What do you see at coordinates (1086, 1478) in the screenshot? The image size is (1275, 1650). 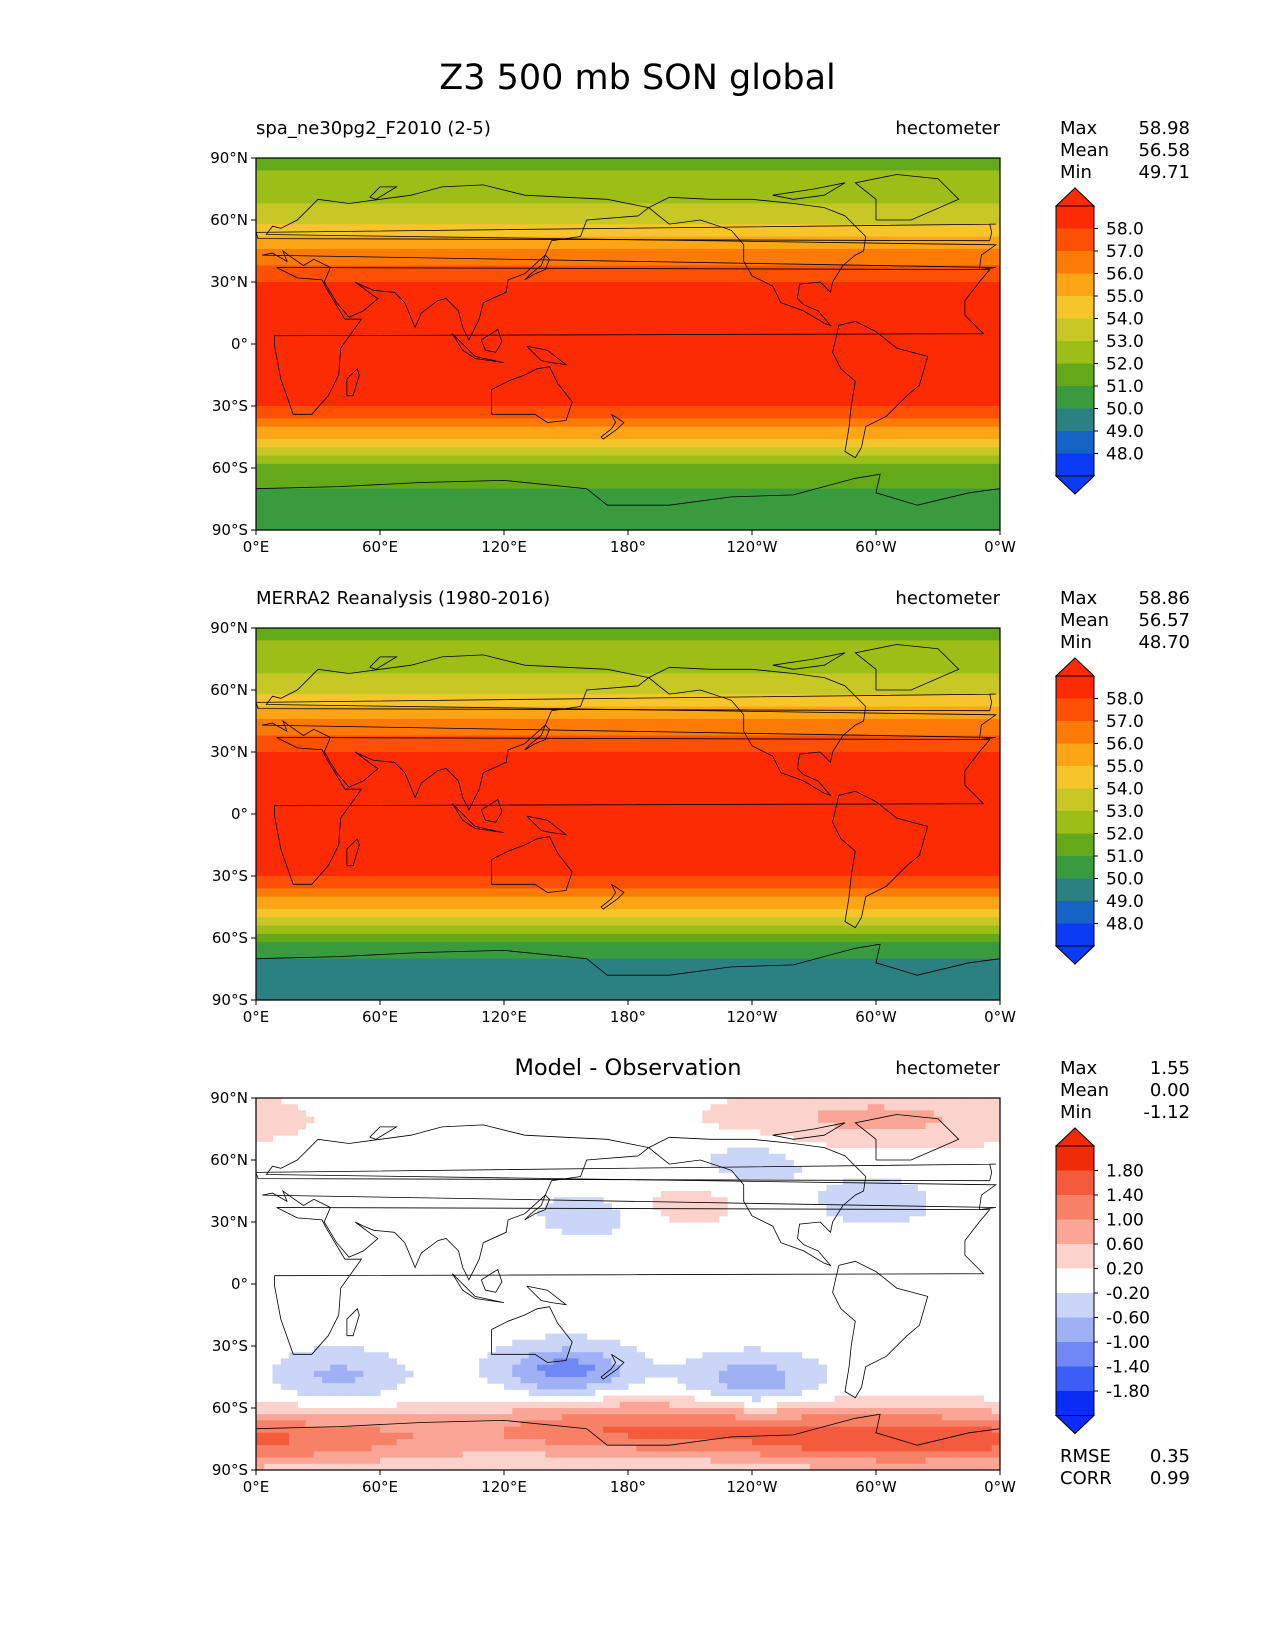 I see `stat-label: CORR` at bounding box center [1086, 1478].